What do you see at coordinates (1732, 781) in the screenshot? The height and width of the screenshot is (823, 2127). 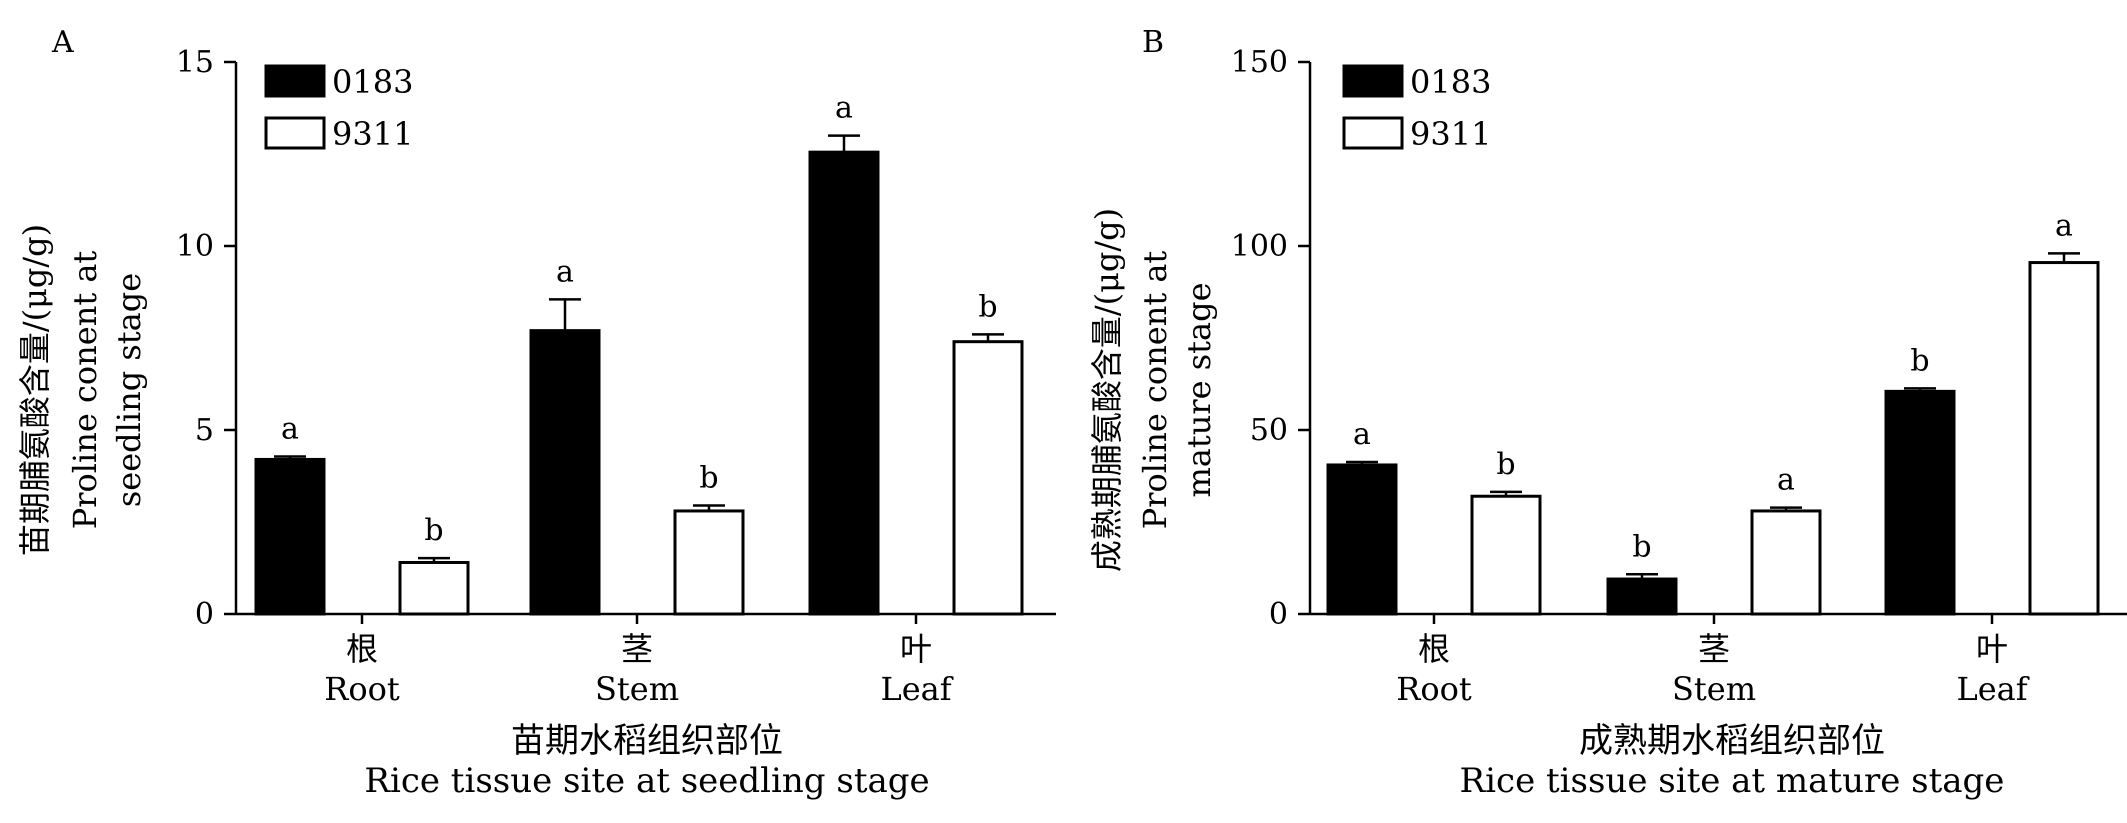 I see `x-axis-title-en: Rice tissue site at mature stage` at bounding box center [1732, 781].